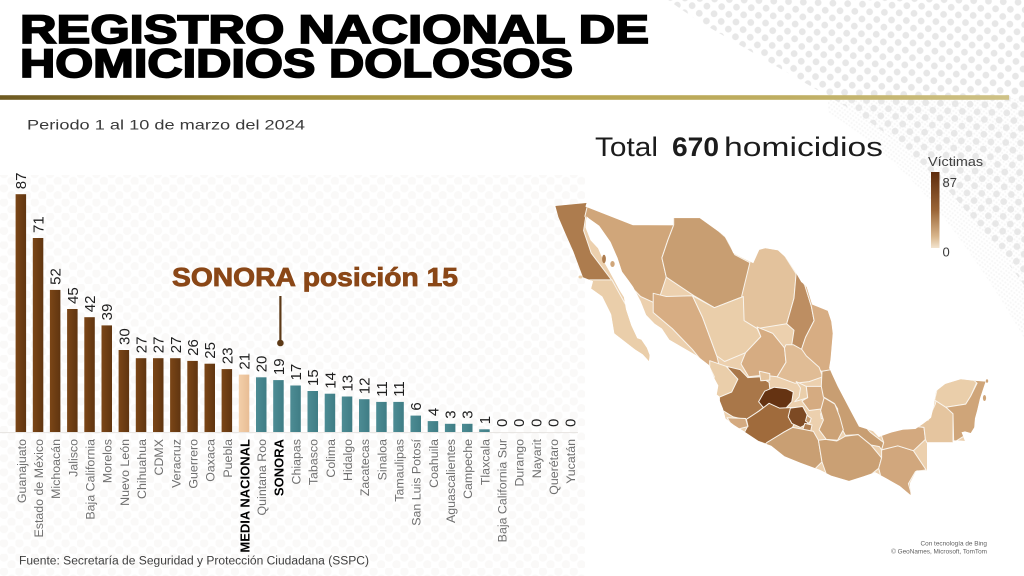 The width and height of the screenshot is (1024, 576). I want to click on svg-text: Yucatán, so click(571, 461).